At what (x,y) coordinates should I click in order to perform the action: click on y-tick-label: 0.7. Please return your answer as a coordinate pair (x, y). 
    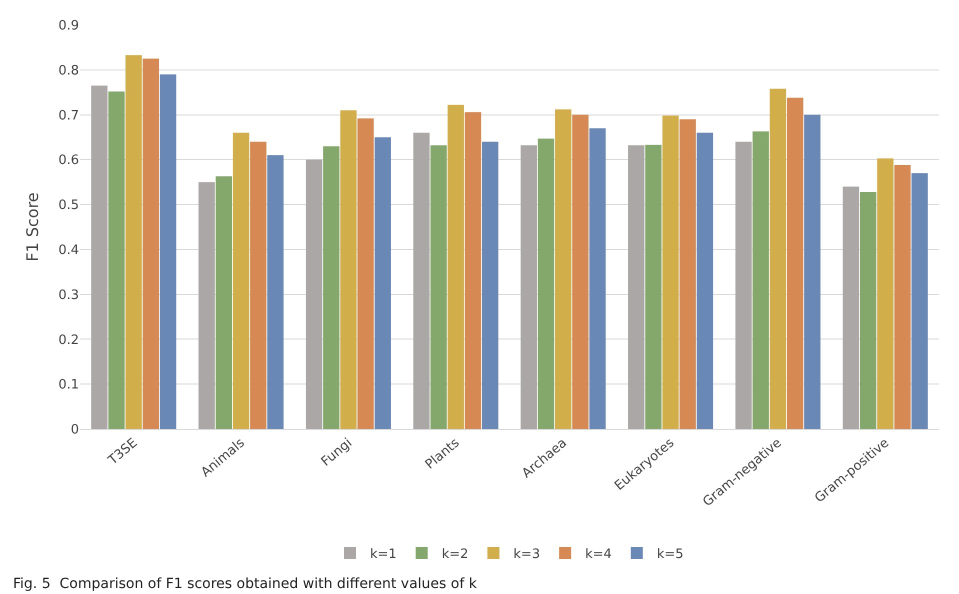
    Looking at the image, I should click on (68, 116).